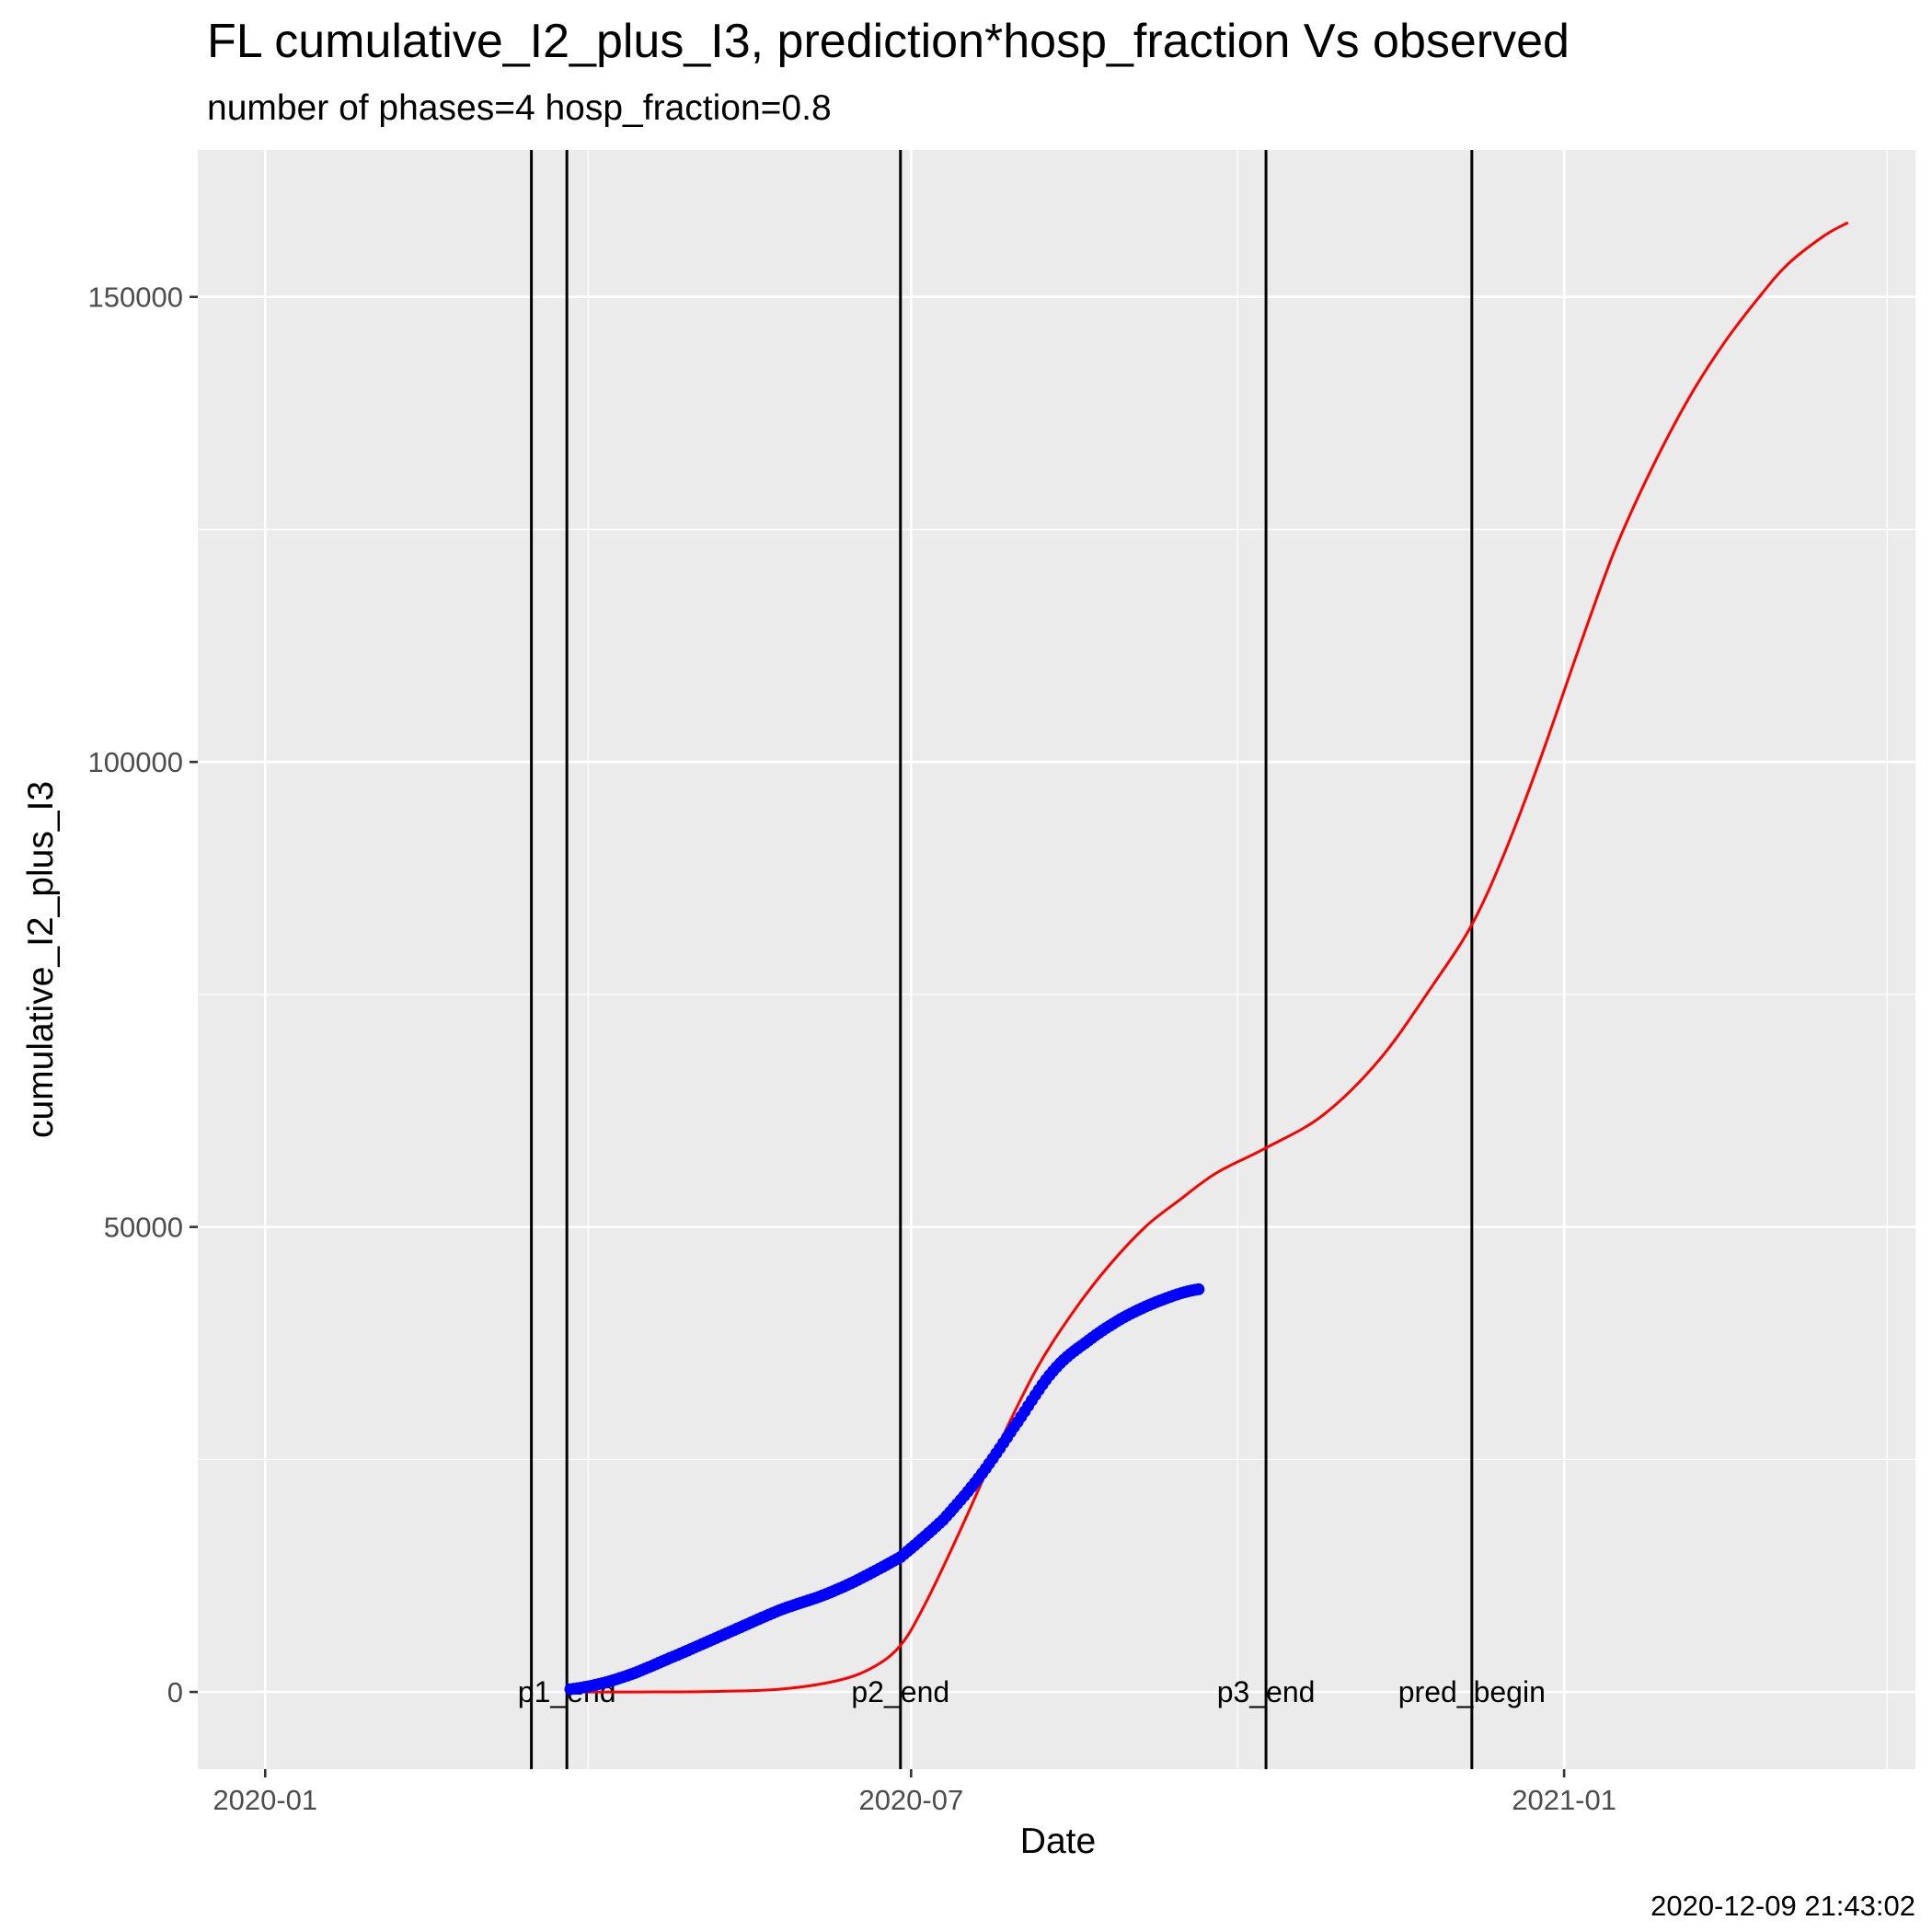  What do you see at coordinates (1198, 1288) in the screenshot?
I see `observed-point` at bounding box center [1198, 1288].